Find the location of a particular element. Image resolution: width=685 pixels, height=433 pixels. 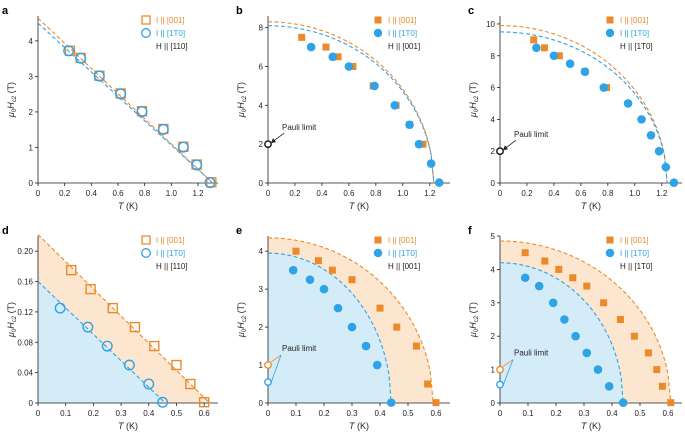

legend-field-direction: H || [001] is located at coordinates (404, 266).